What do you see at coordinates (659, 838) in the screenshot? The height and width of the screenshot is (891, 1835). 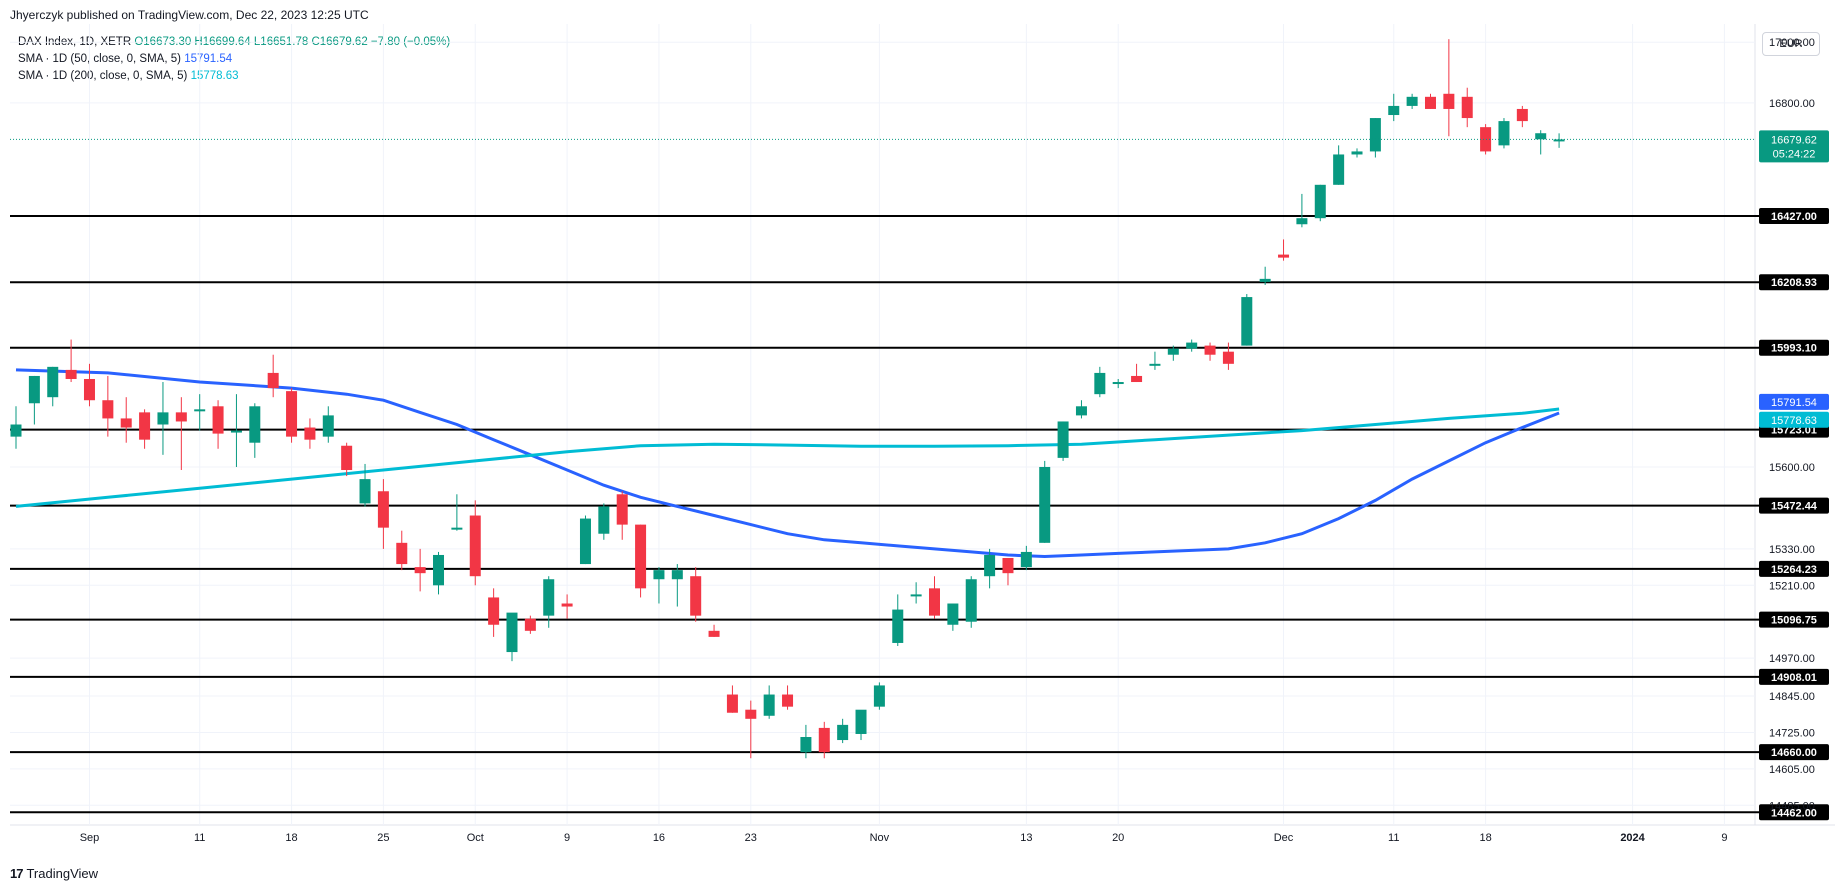 I see `x-tick-label: 16` at bounding box center [659, 838].